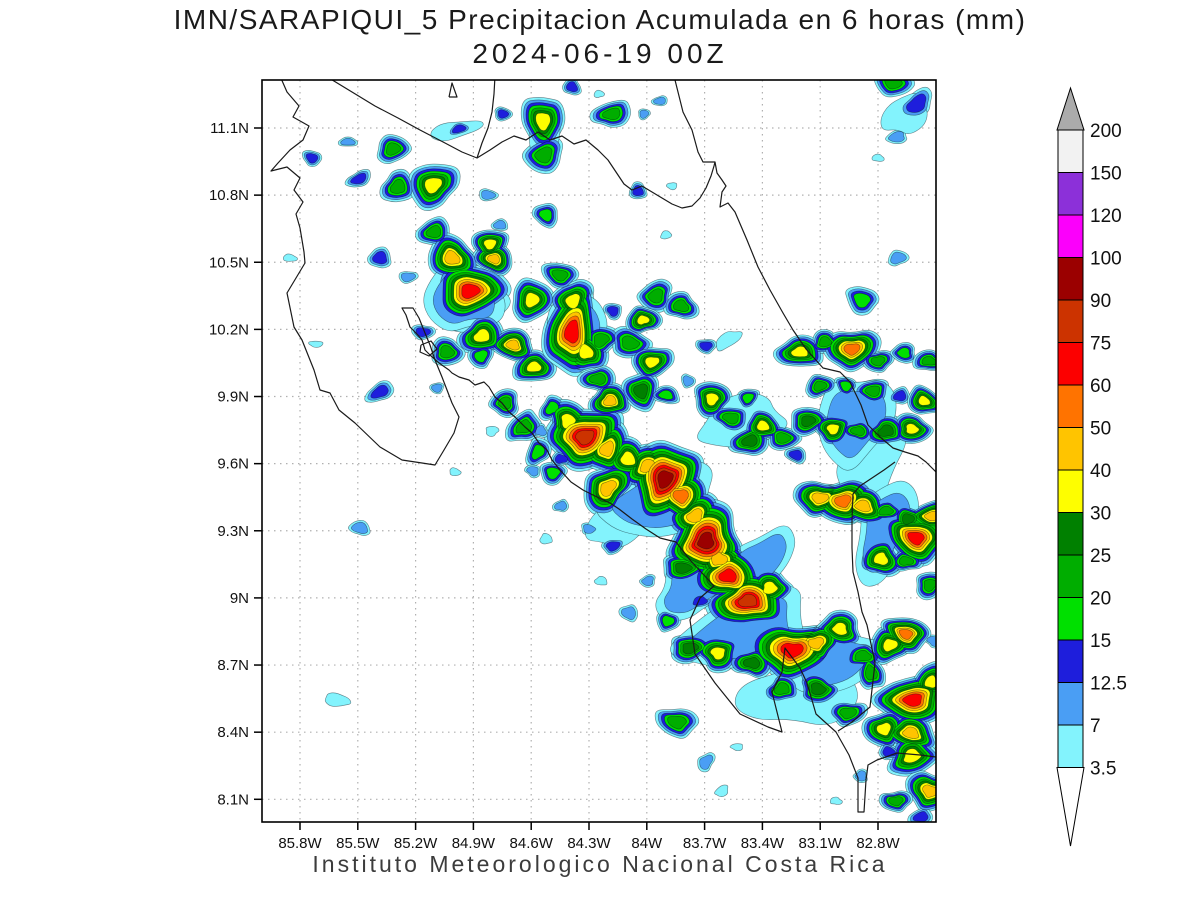 This screenshot has width=1200, height=900. What do you see at coordinates (1106, 174) in the screenshot?
I see `colorbar-label: 150` at bounding box center [1106, 174].